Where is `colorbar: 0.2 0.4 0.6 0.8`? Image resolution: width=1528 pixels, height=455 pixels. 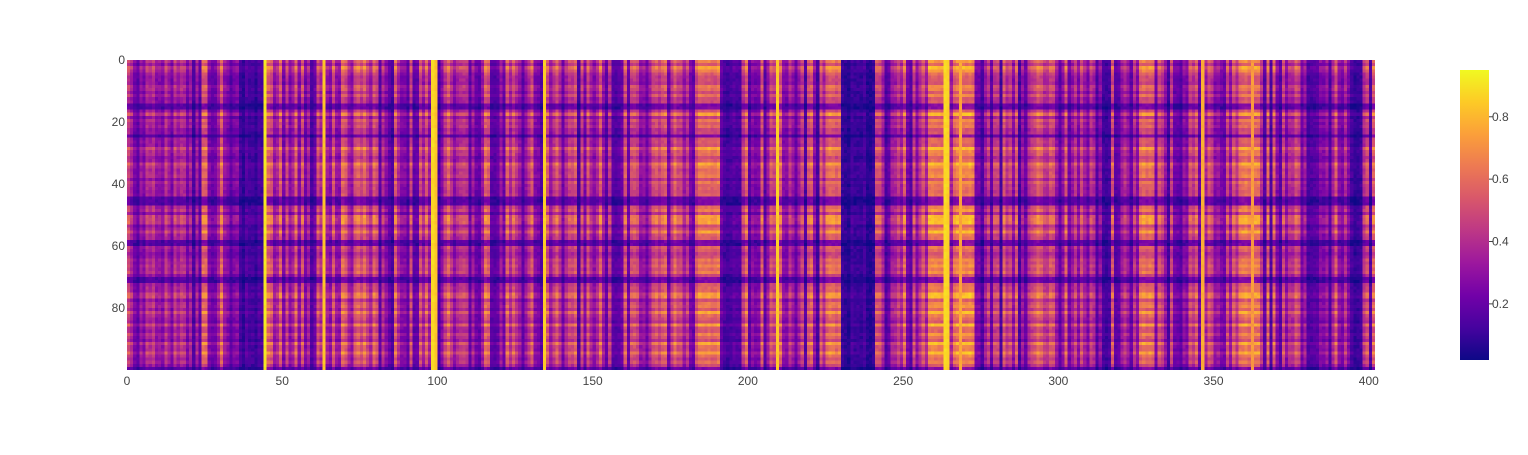 colorbar: 0.2 0.4 0.6 0.8 is located at coordinates (1484, 215).